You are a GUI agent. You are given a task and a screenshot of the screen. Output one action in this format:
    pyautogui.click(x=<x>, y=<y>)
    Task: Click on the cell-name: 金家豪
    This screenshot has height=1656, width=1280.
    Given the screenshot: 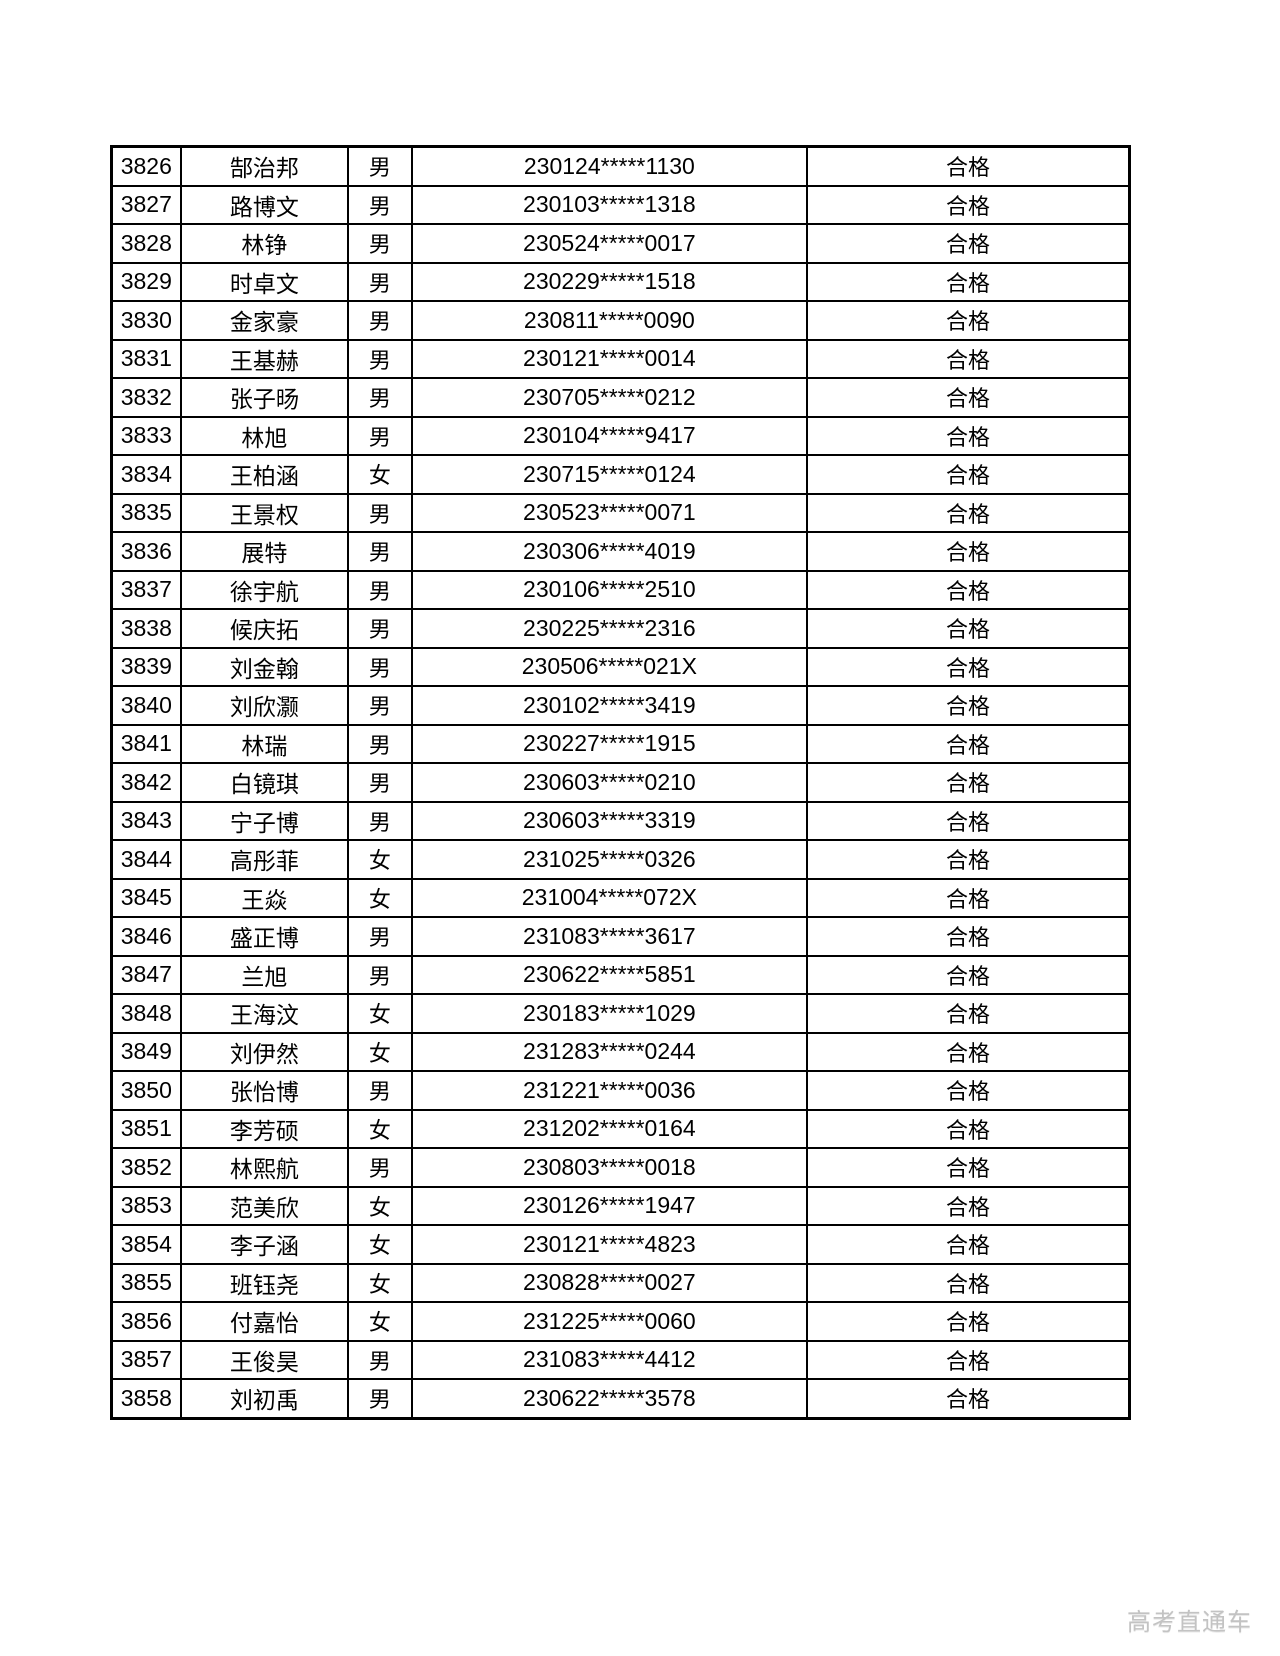 What is the action you would take?
    pyautogui.click(x=264, y=320)
    